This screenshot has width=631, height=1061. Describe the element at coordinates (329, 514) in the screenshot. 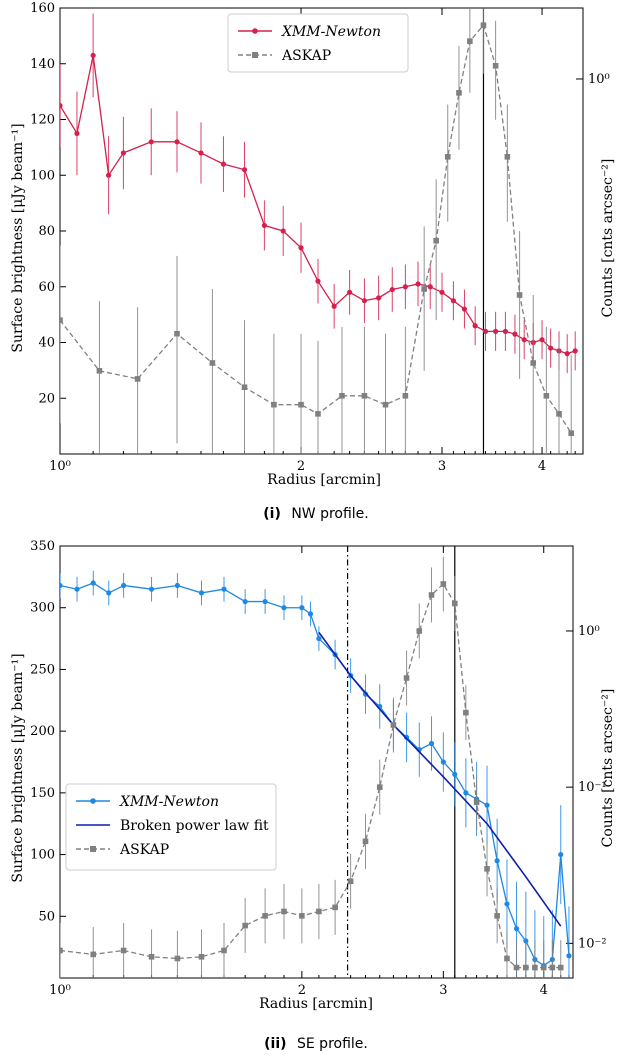

I see `caption-label: NW profile.` at that location.